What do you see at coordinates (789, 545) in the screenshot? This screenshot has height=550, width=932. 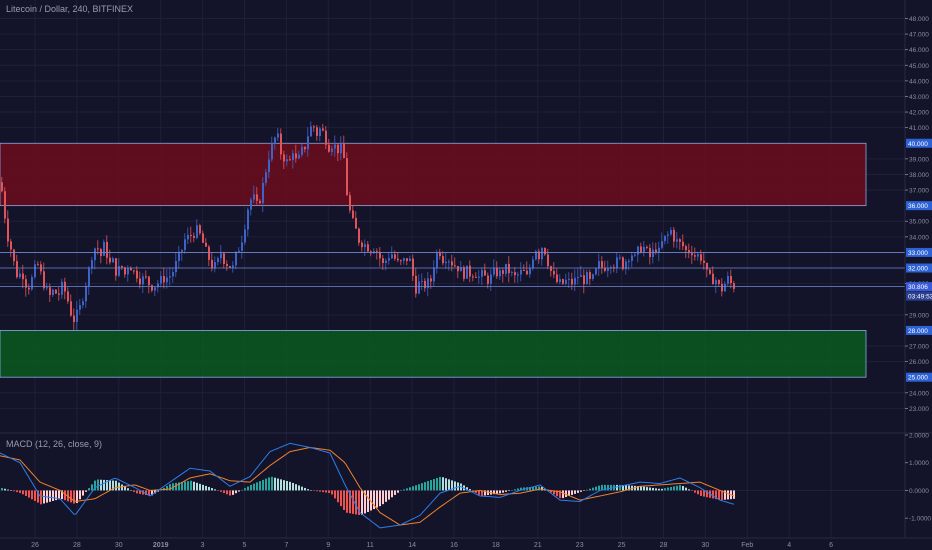 I see `x-tick-label: 4` at bounding box center [789, 545].